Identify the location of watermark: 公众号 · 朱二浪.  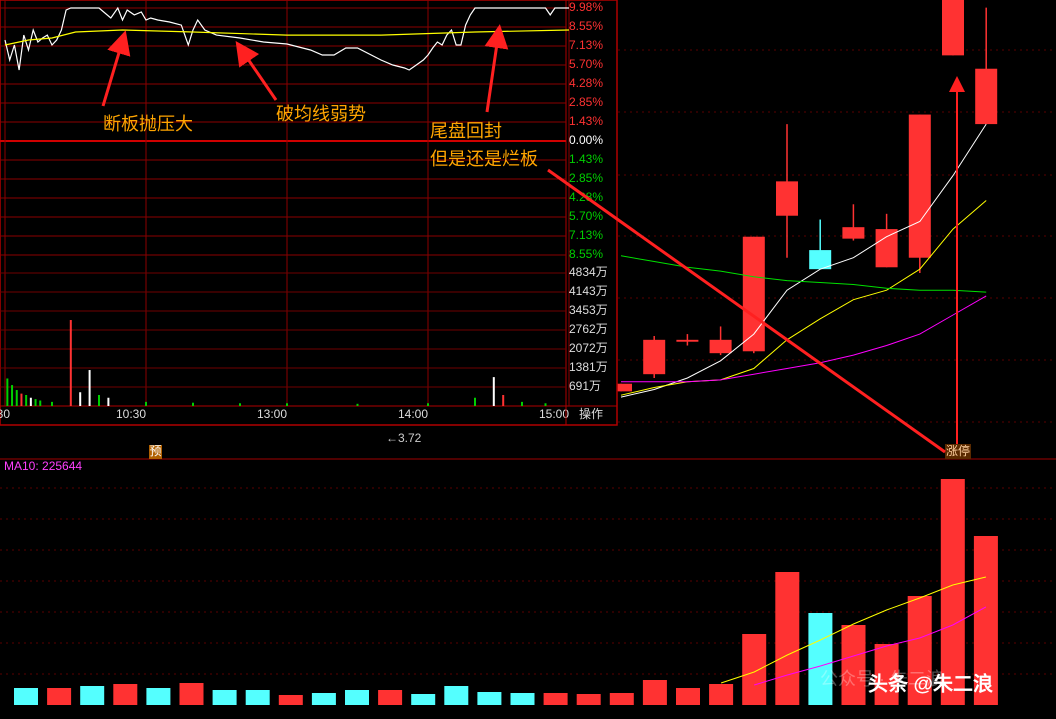
(882, 679).